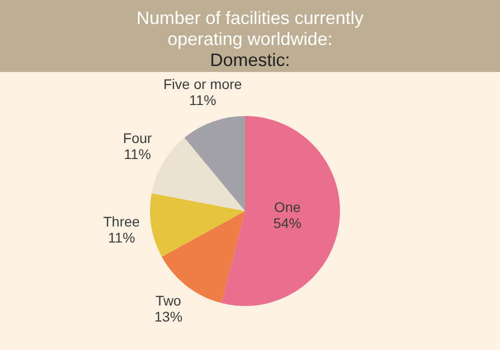 The height and width of the screenshot is (350, 500). I want to click on slice-label: Three, so click(121, 221).